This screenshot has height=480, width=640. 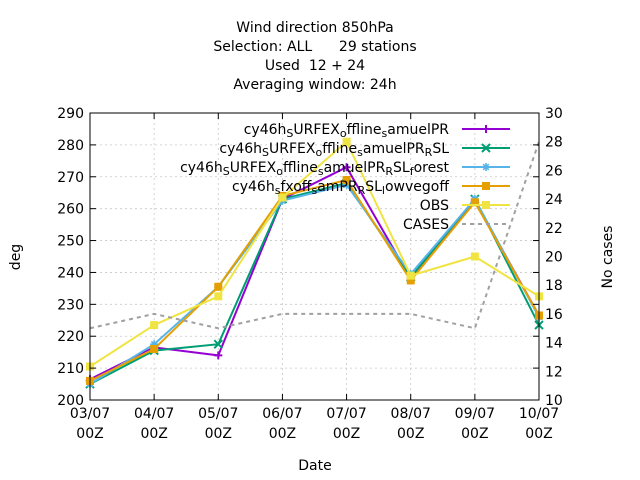 I want to click on legend-item: OBS, so click(x=465, y=206).